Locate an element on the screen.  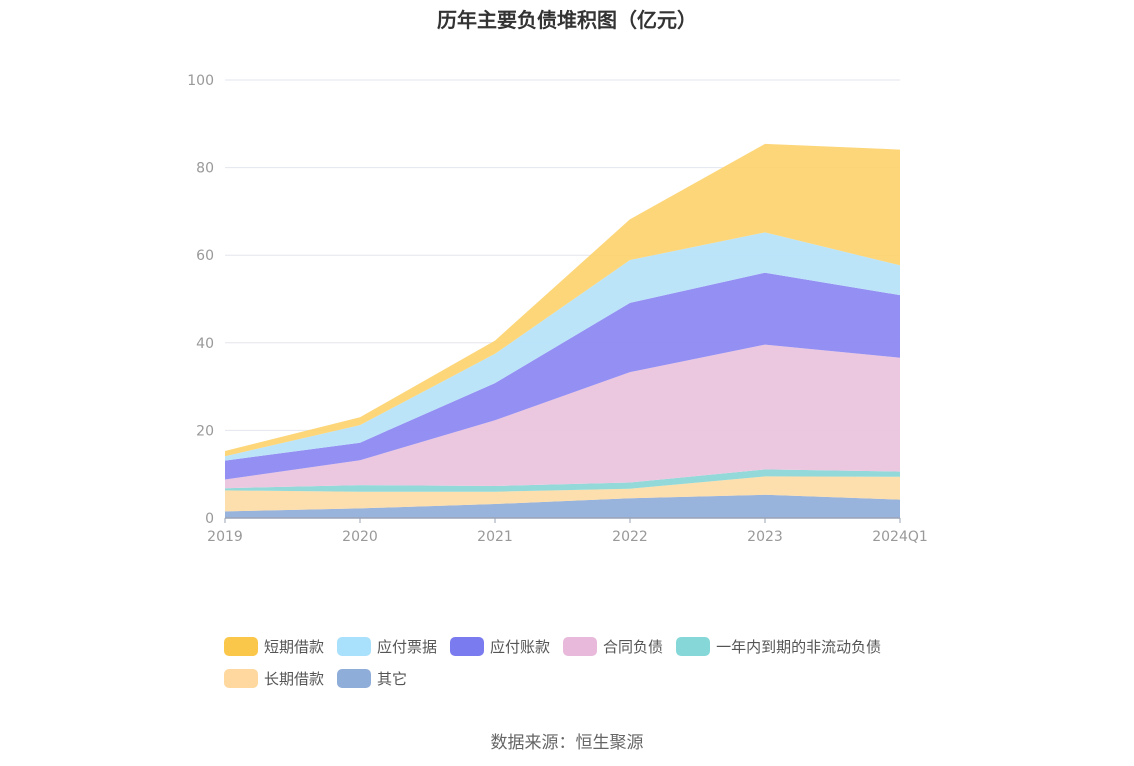
legend-item: 合同负债 is located at coordinates (613, 646).